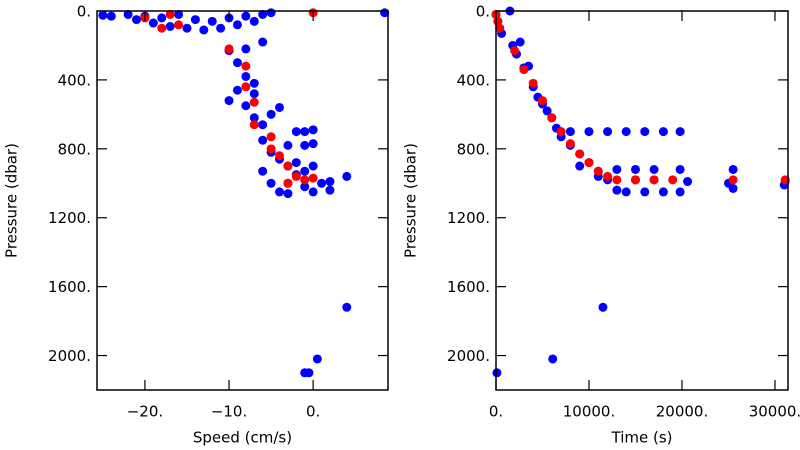 This screenshot has width=800, height=450. Describe the element at coordinates (69, 287) in the screenshot. I see `y-tick-label: 1600.` at that location.